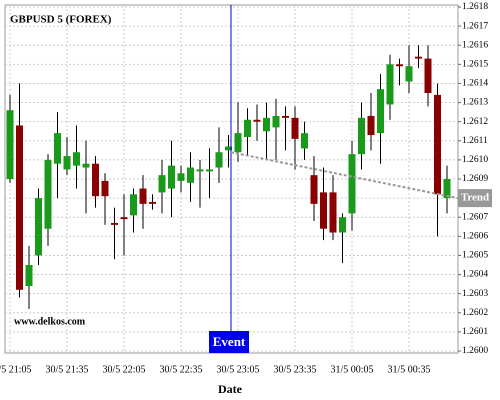 This screenshot has width=500, height=400. I want to click on trend-line, so click(344, 175).